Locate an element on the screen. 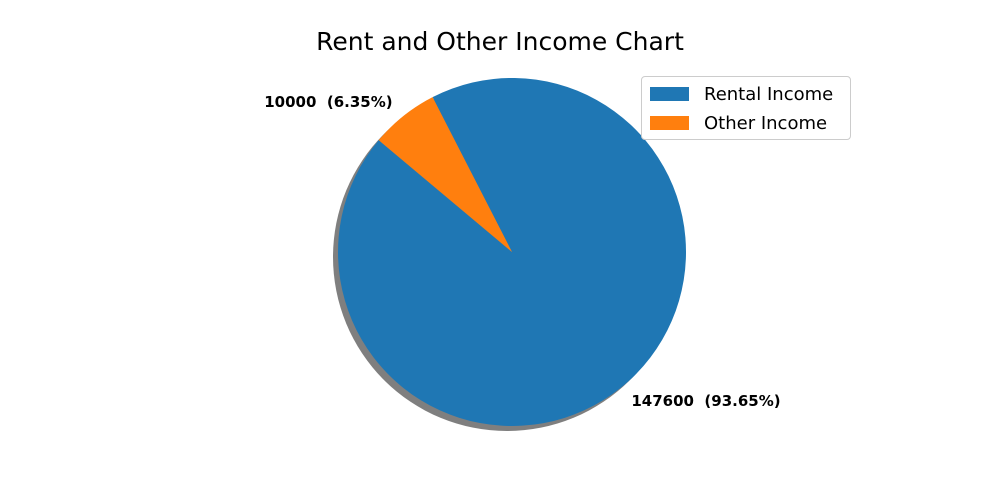 This screenshot has height=500, width=1000. legend-item-rental-income: Rental Income is located at coordinates (741, 94).